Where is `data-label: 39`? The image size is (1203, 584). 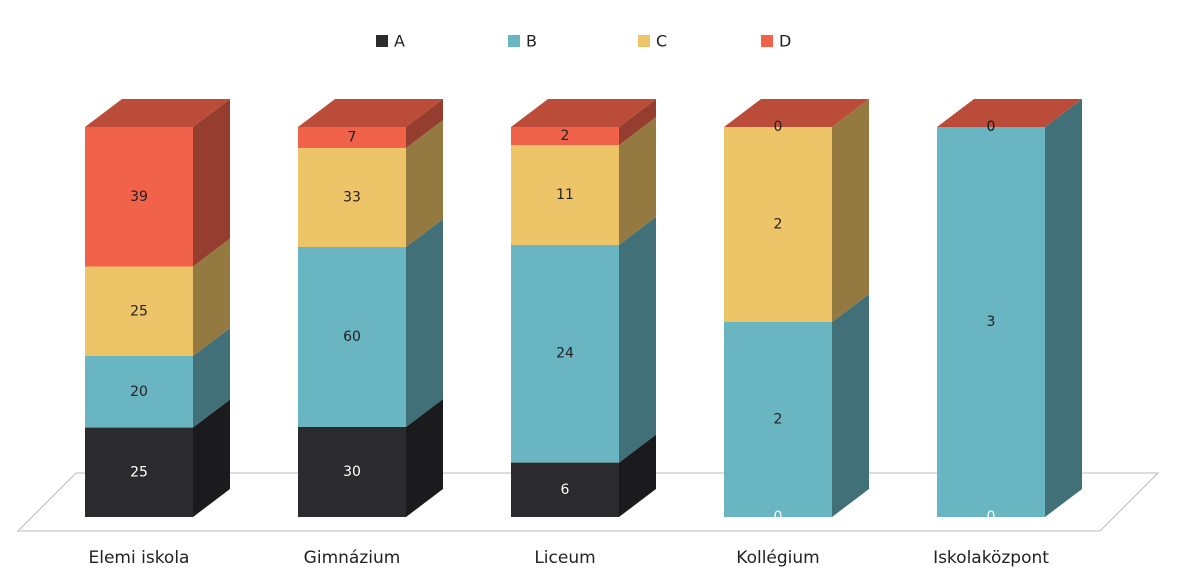
data-label: 39 is located at coordinates (139, 197).